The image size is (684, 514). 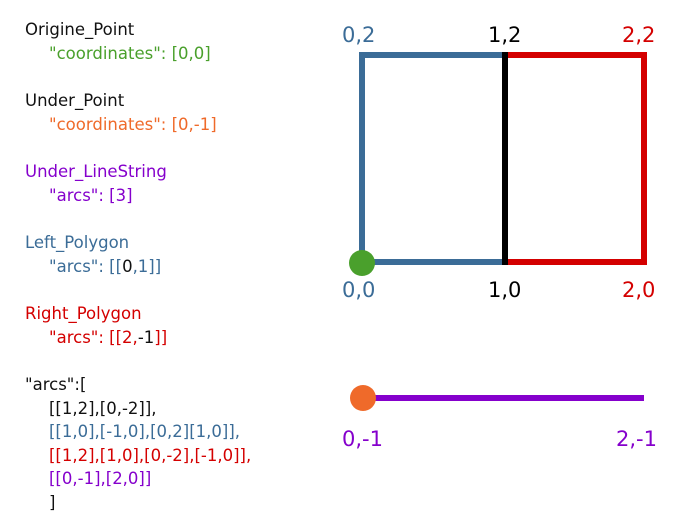 I want to click on label-1-0: 1,0, so click(x=504, y=290).